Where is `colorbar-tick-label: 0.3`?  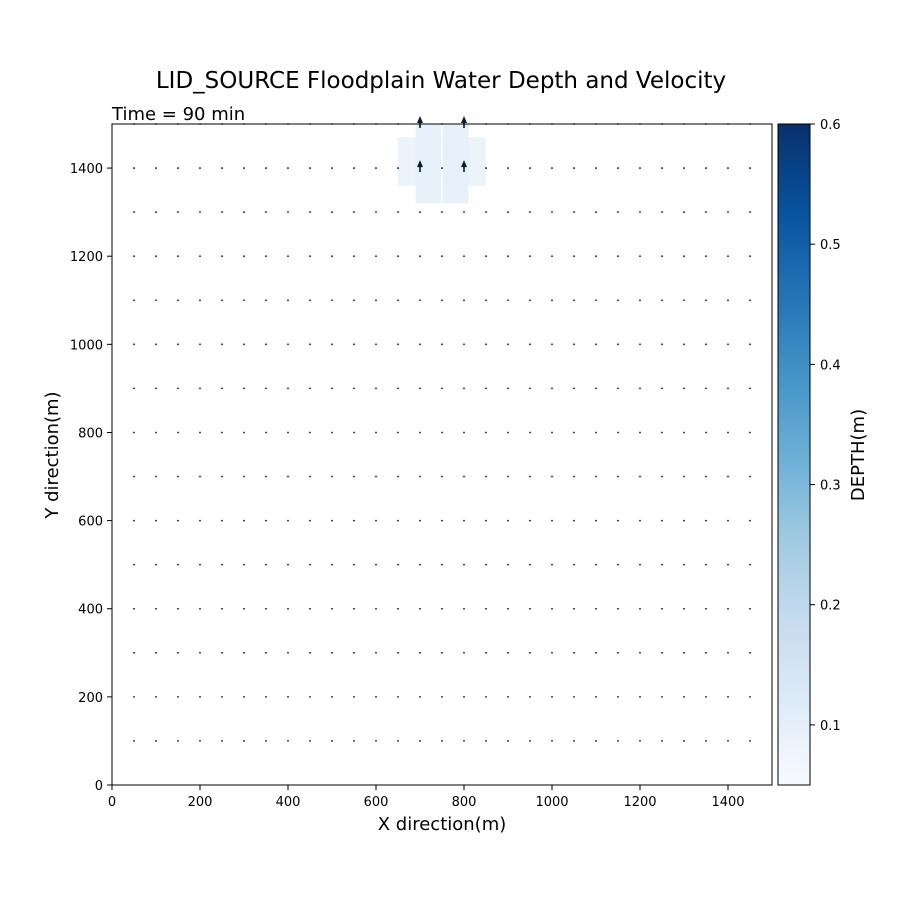 colorbar-tick-label: 0.3 is located at coordinates (830, 486).